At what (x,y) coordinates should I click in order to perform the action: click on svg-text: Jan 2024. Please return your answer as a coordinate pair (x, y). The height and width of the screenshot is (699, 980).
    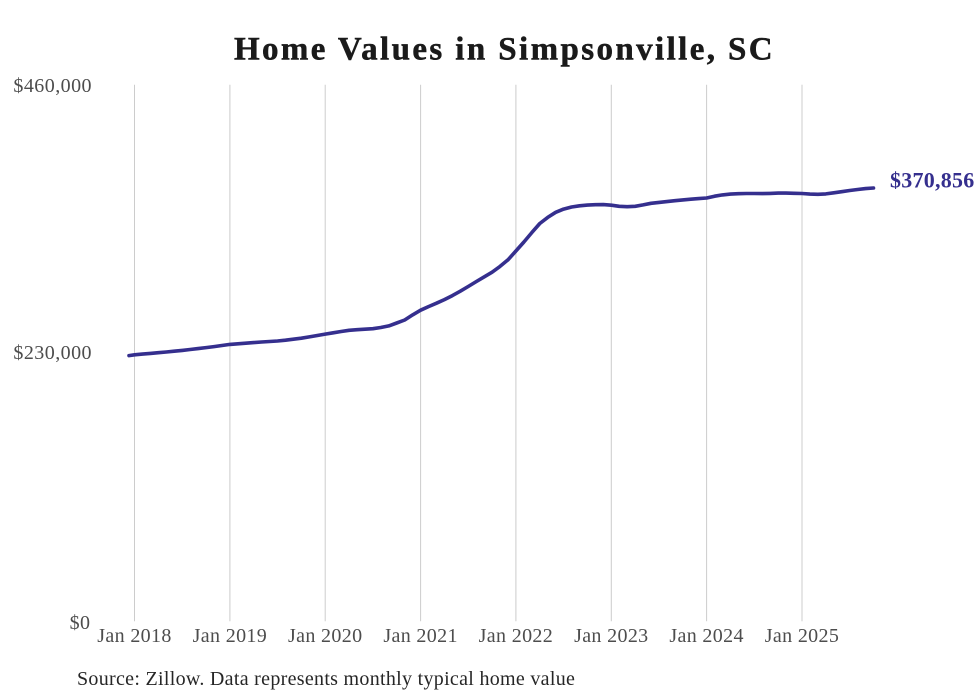
    Looking at the image, I should click on (706, 636).